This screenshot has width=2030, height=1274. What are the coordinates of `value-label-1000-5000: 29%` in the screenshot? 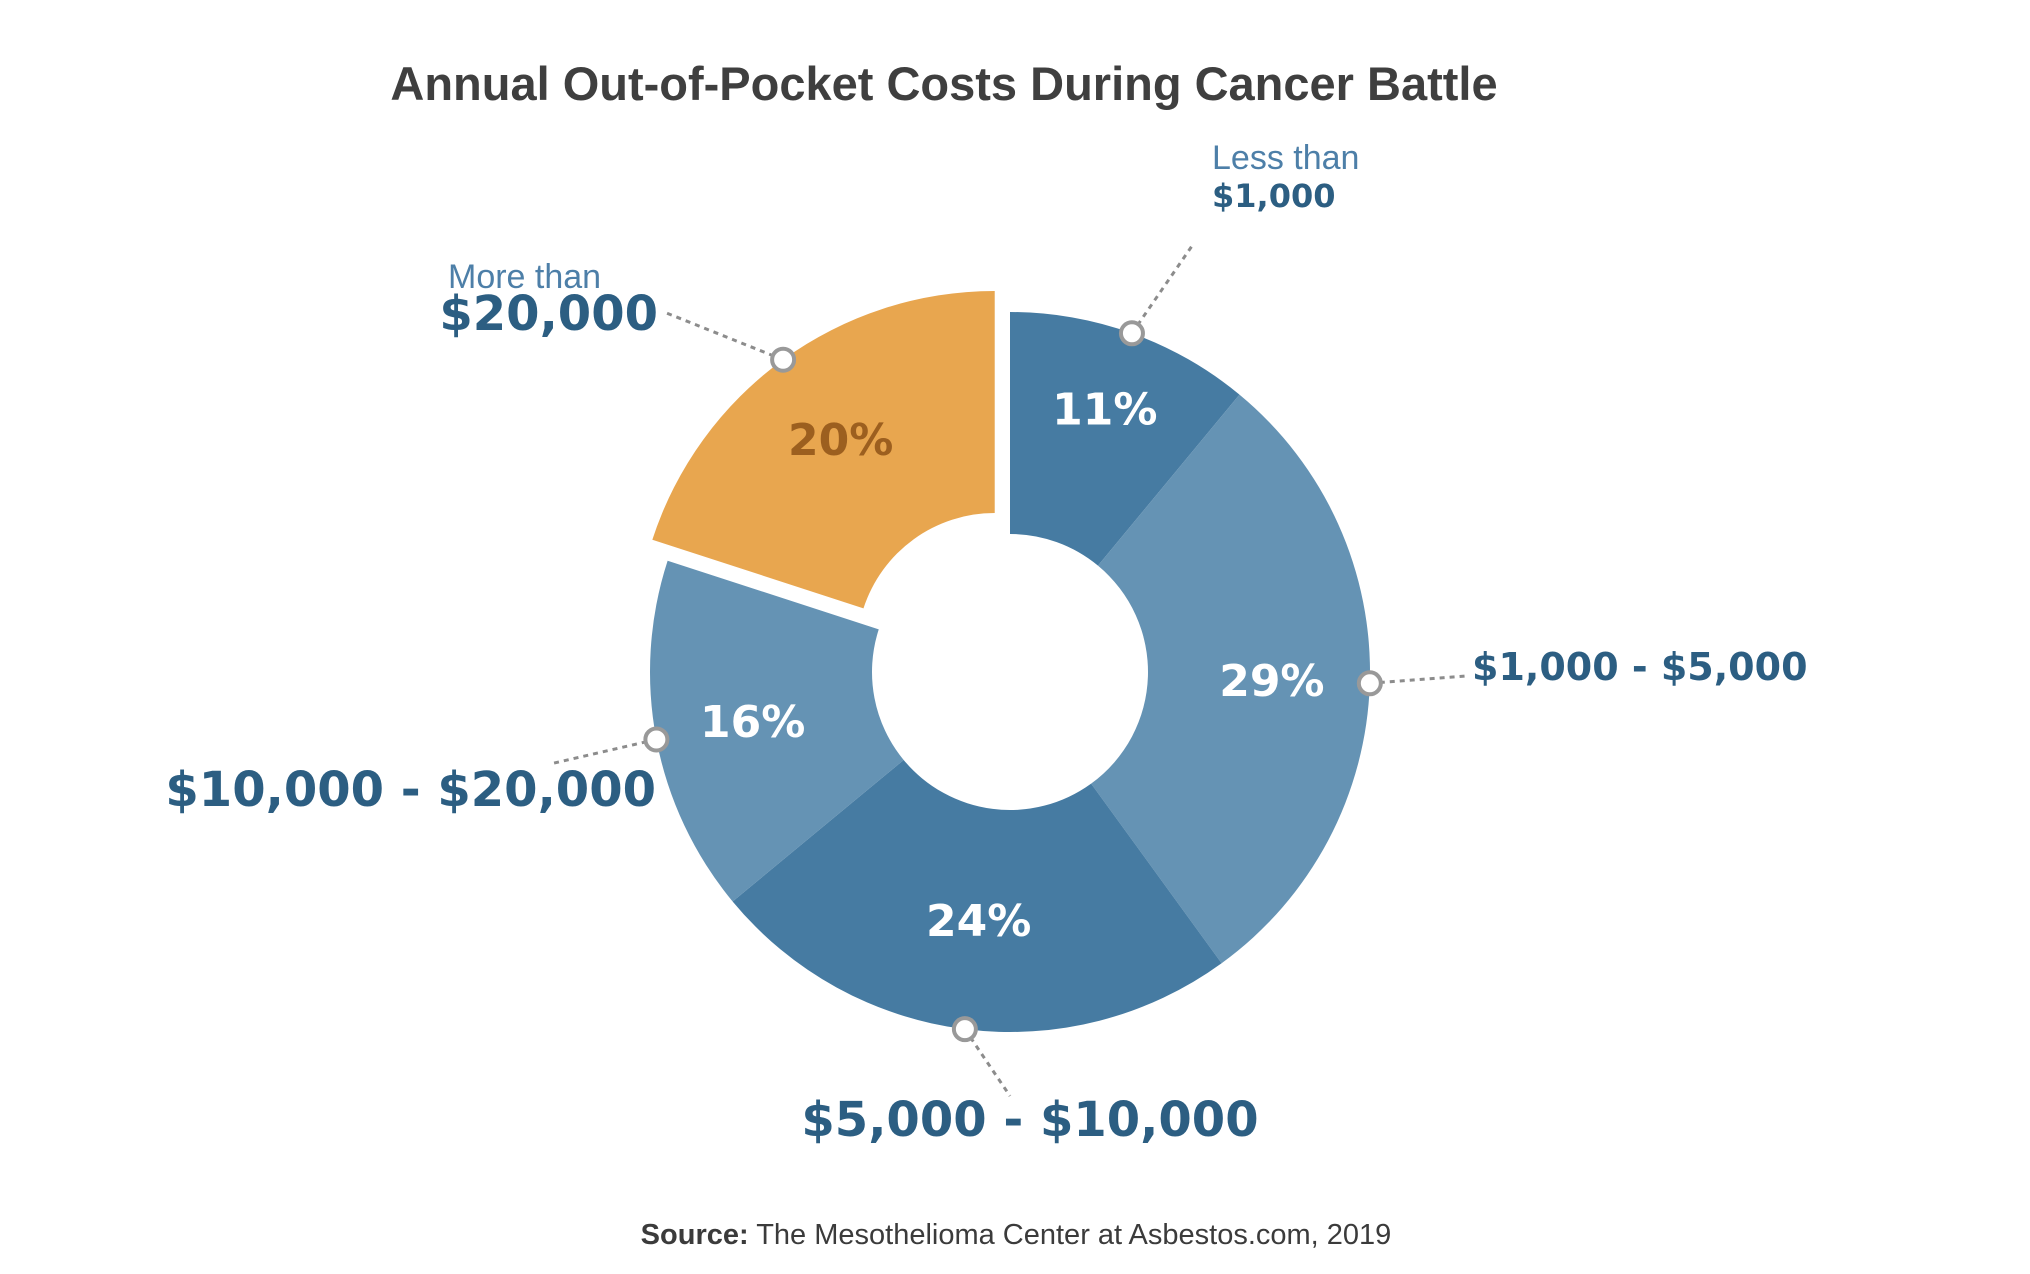 It's located at (1271, 681).